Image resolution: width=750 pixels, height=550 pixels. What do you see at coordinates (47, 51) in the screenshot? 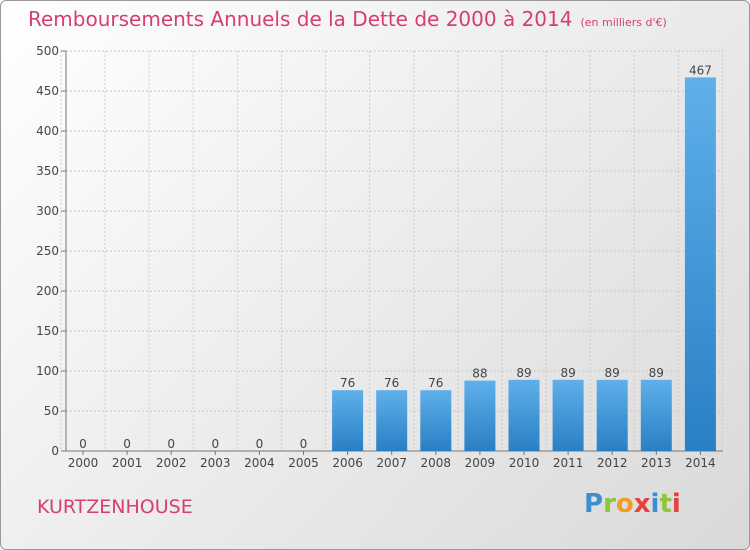
I see `y-tick-label: 500` at bounding box center [47, 51].